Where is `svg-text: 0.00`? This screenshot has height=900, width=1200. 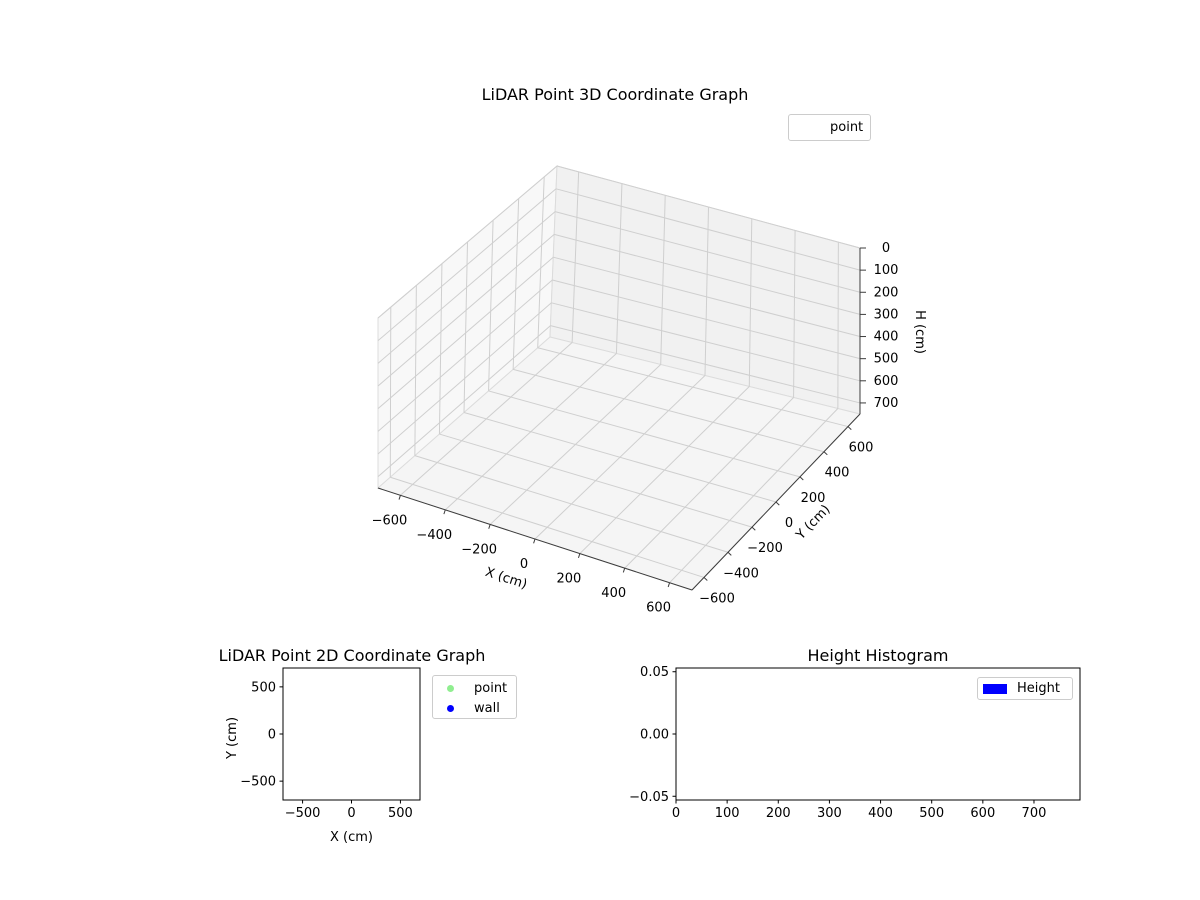
svg-text: 0.00 is located at coordinates (654, 735).